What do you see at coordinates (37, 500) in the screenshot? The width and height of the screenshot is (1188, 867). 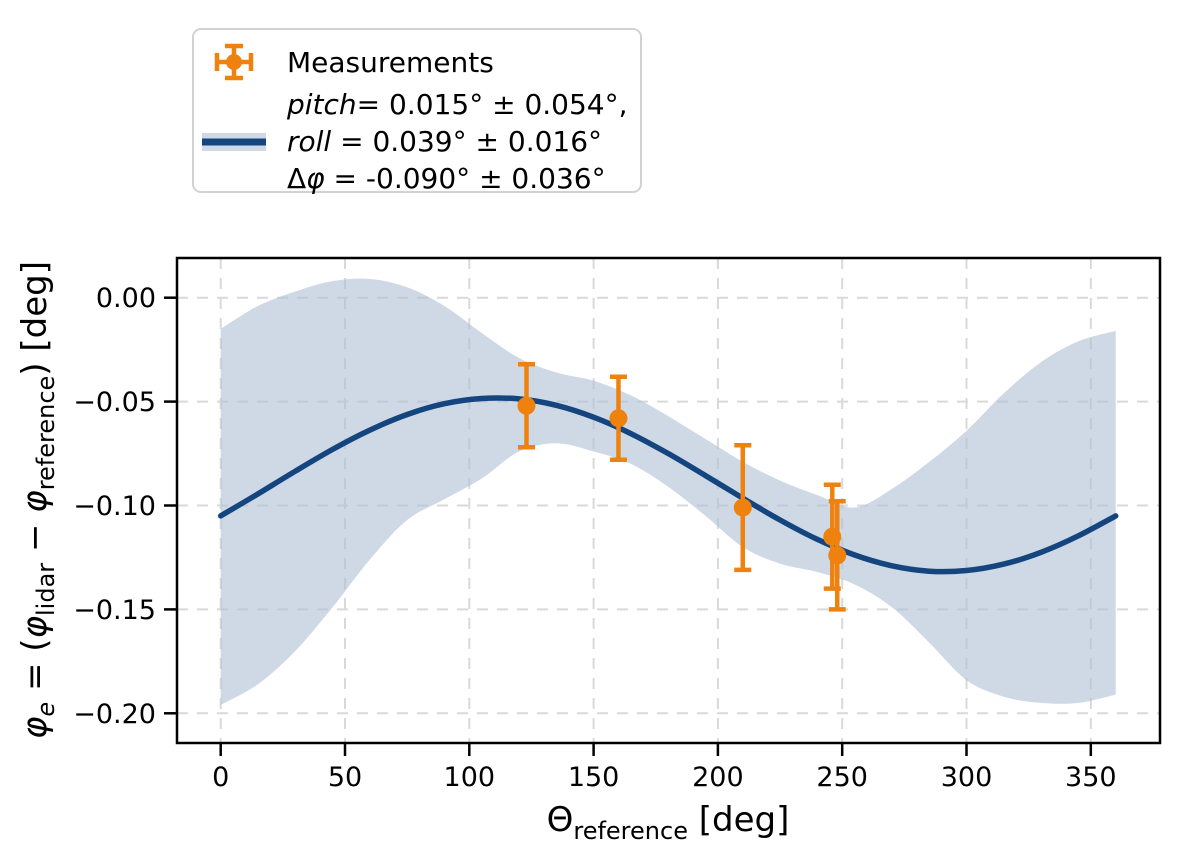 I see `y-axis-label: φe = (φlidar − φreference) [deg]` at bounding box center [37, 500].